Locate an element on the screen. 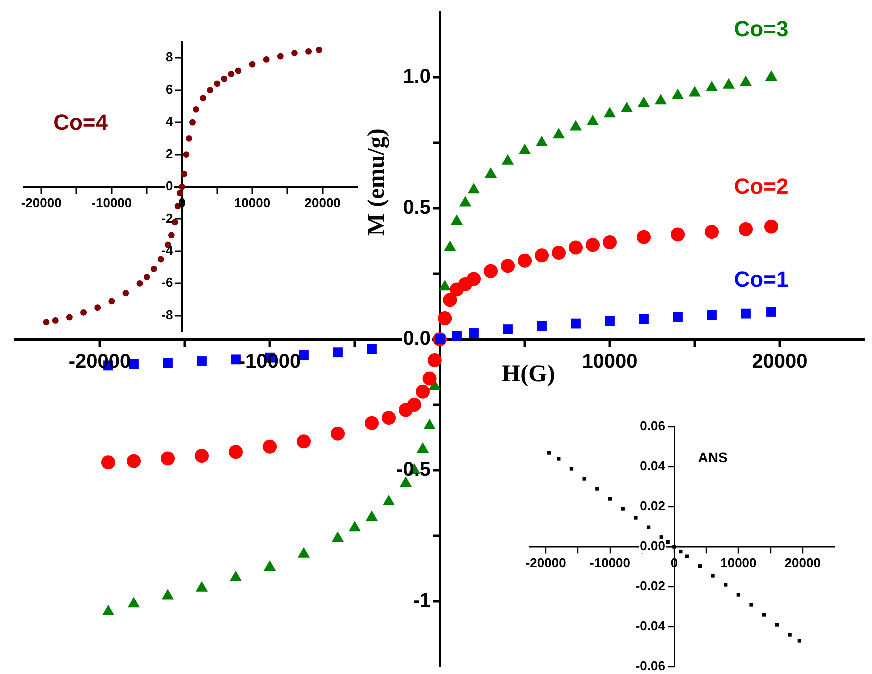  y-tick-label: -0.04 is located at coordinates (651, 626).